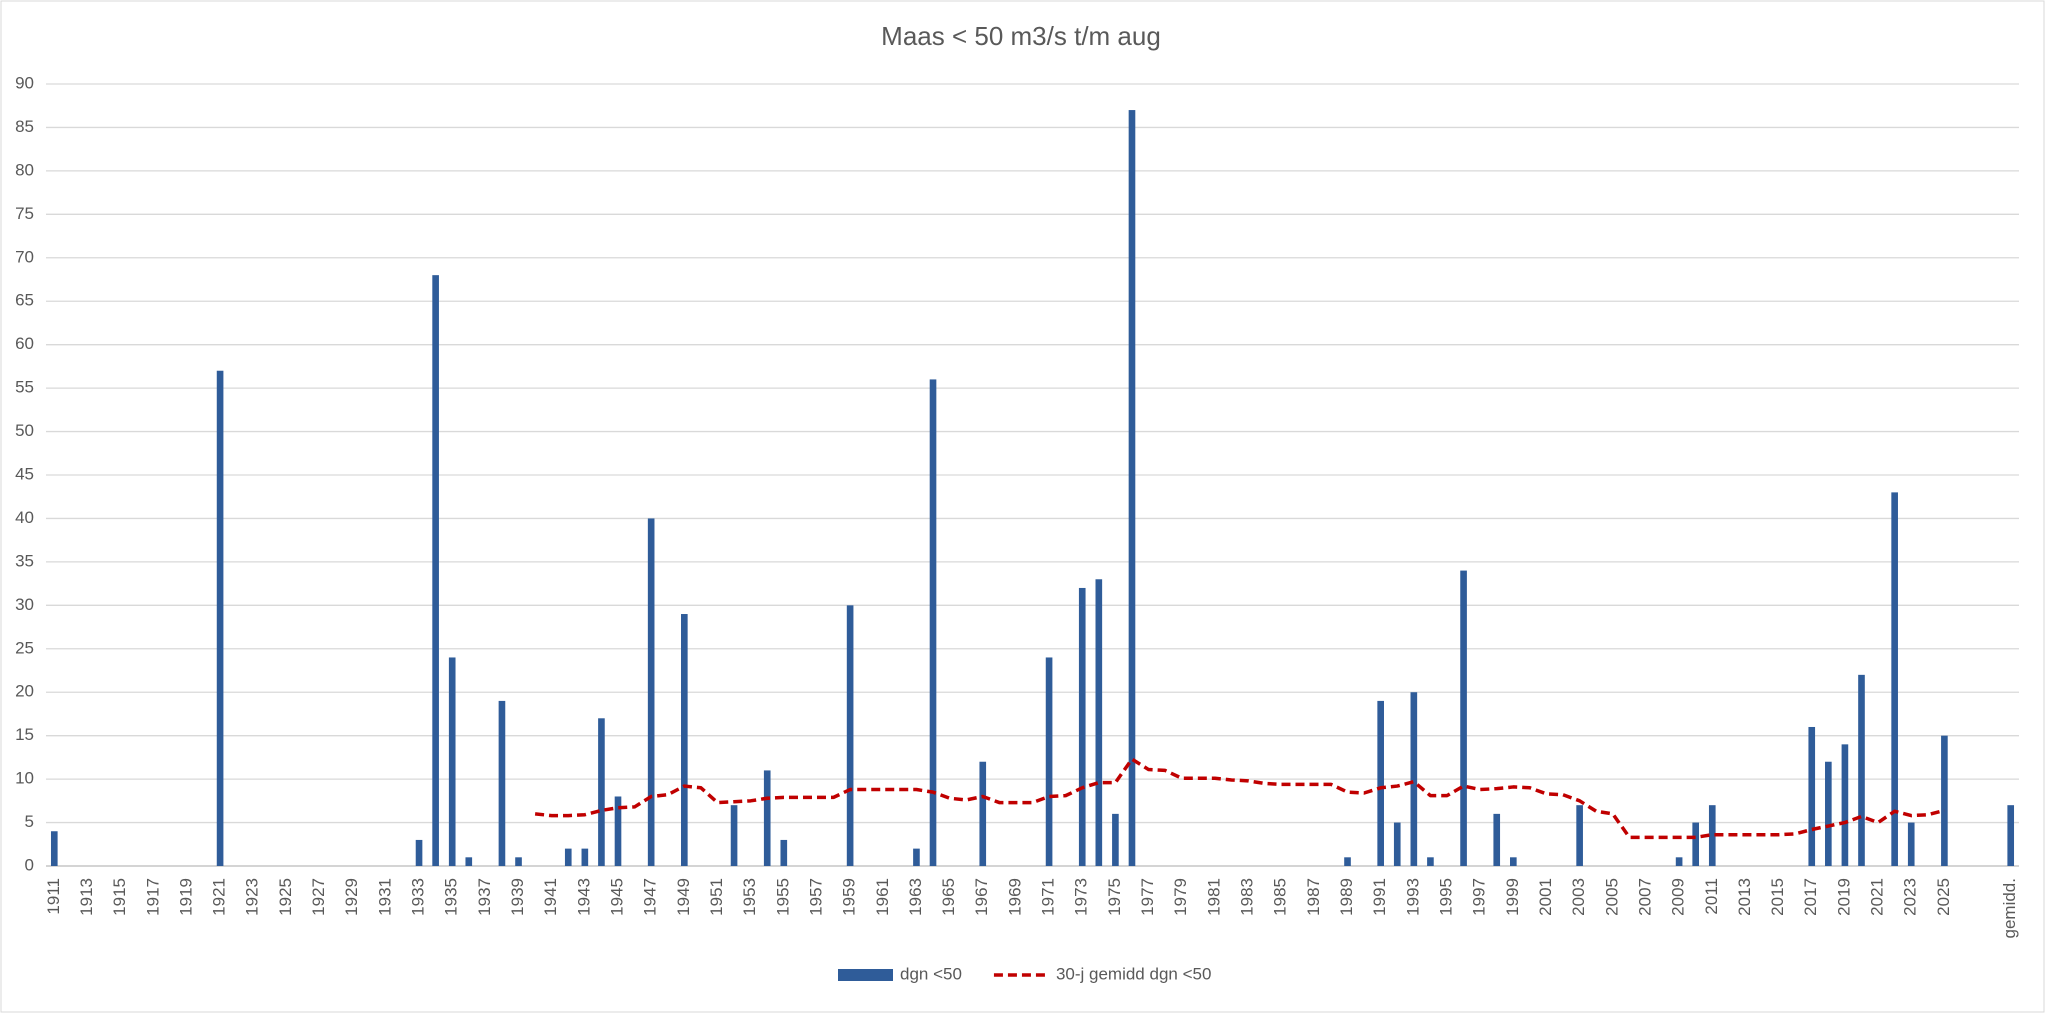 The width and height of the screenshot is (2046, 1014). Describe the element at coordinates (1711, 896) in the screenshot. I see `x-tick-label: 2011` at that location.